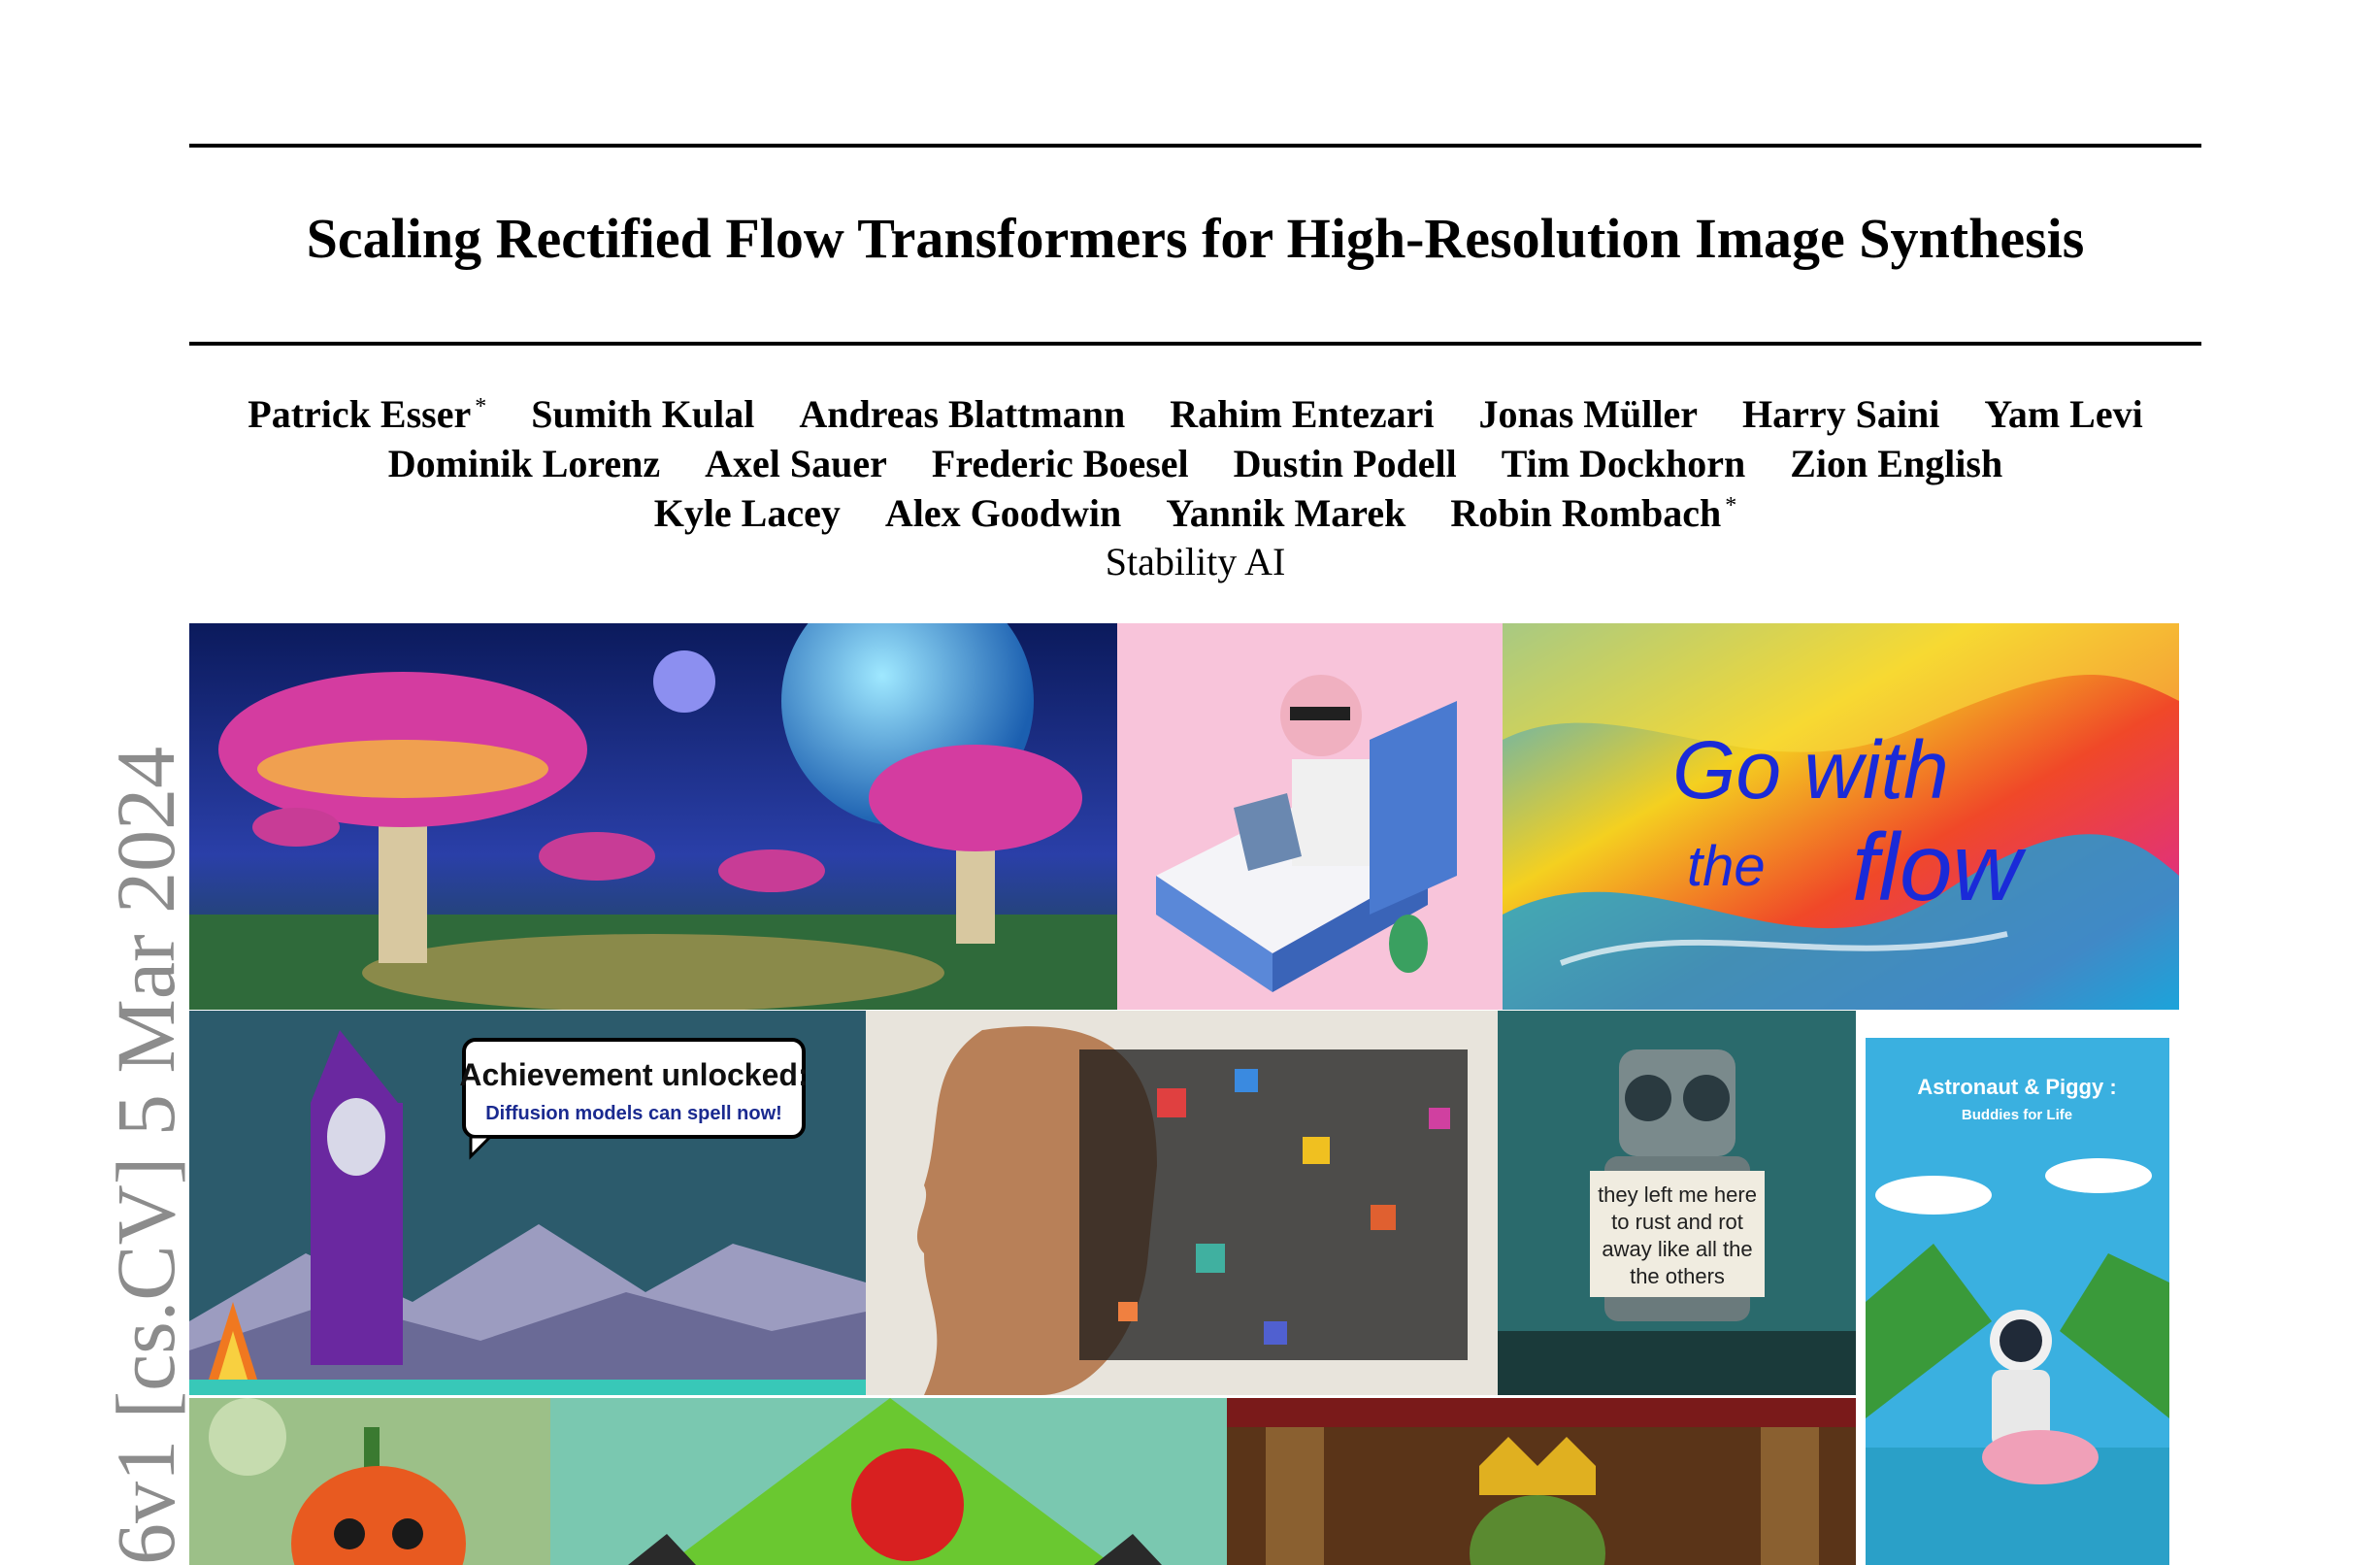 The height and width of the screenshot is (1565, 2380). Describe the element at coordinates (369, 1481) in the screenshot. I see `image-bell-pepper` at that location.